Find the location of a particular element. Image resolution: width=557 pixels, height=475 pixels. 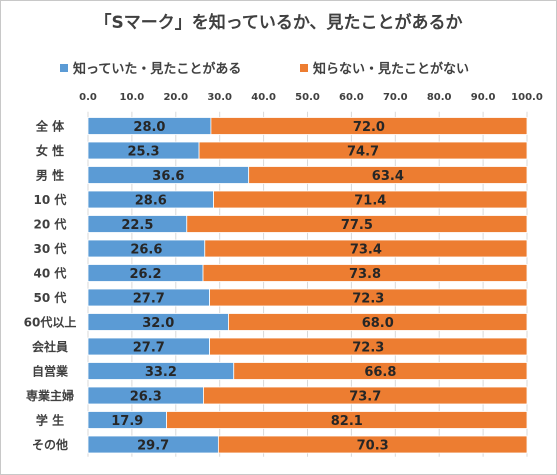

data-label: 25.3 is located at coordinates (143, 152).